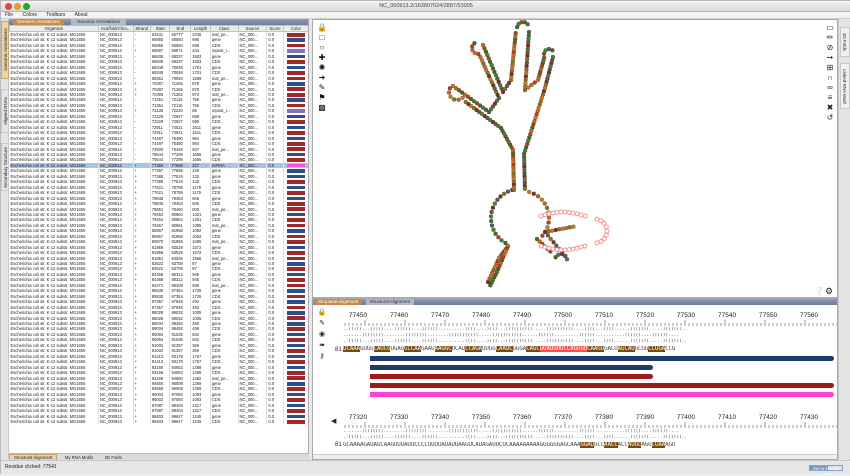  What do you see at coordinates (322, 67) in the screenshot?
I see `lasso-icon: ✺` at bounding box center [322, 67].